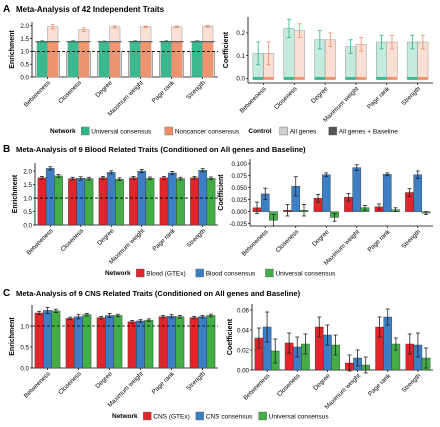 The width and height of the screenshot is (440, 427). Describe the element at coordinates (243, 310) in the screenshot. I see `y-tick-label: 0.06` at that location.